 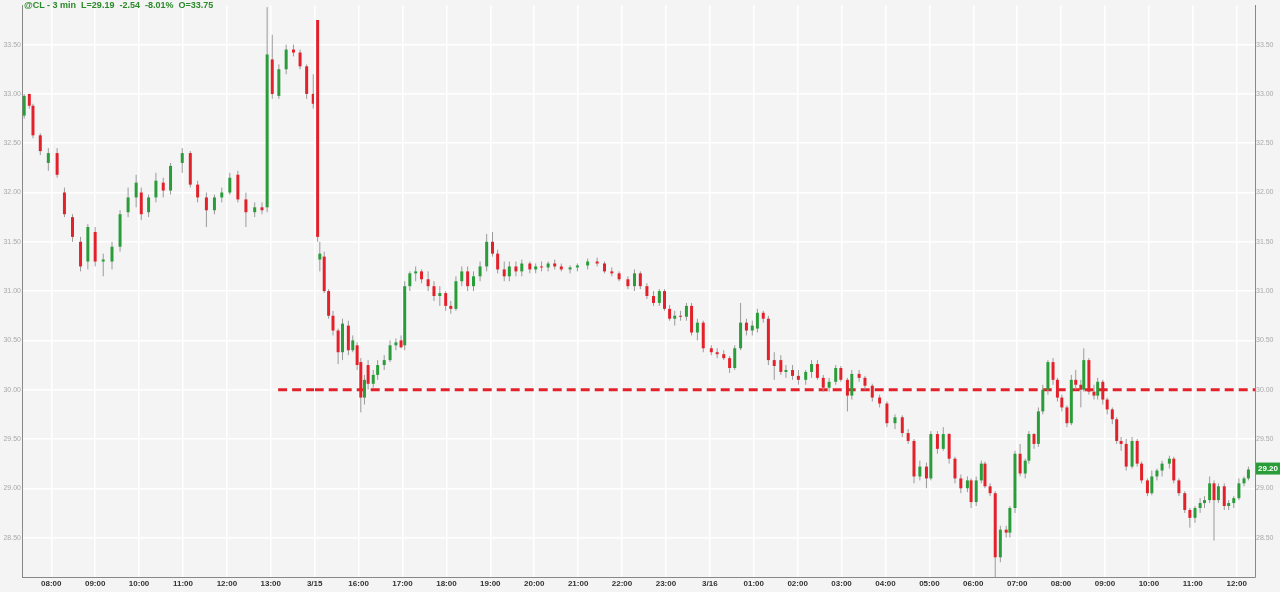 What do you see at coordinates (578, 583) in the screenshot?
I see `x-tick-label: 21:00` at bounding box center [578, 583].